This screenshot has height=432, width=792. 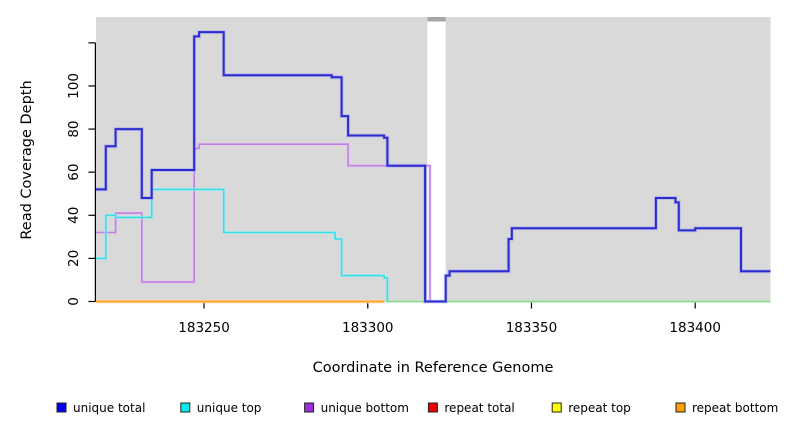 I want to click on y-axis-title: Read Coverage Depth, so click(x=27, y=159).